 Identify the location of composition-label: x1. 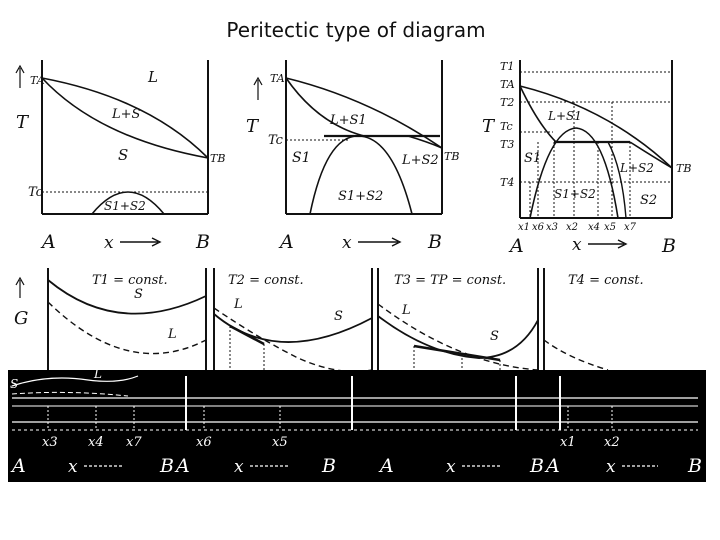
(524, 227).